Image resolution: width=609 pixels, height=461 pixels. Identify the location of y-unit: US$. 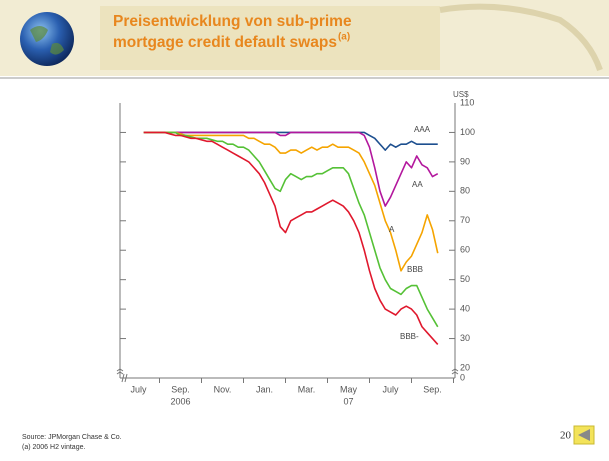
(461, 94).